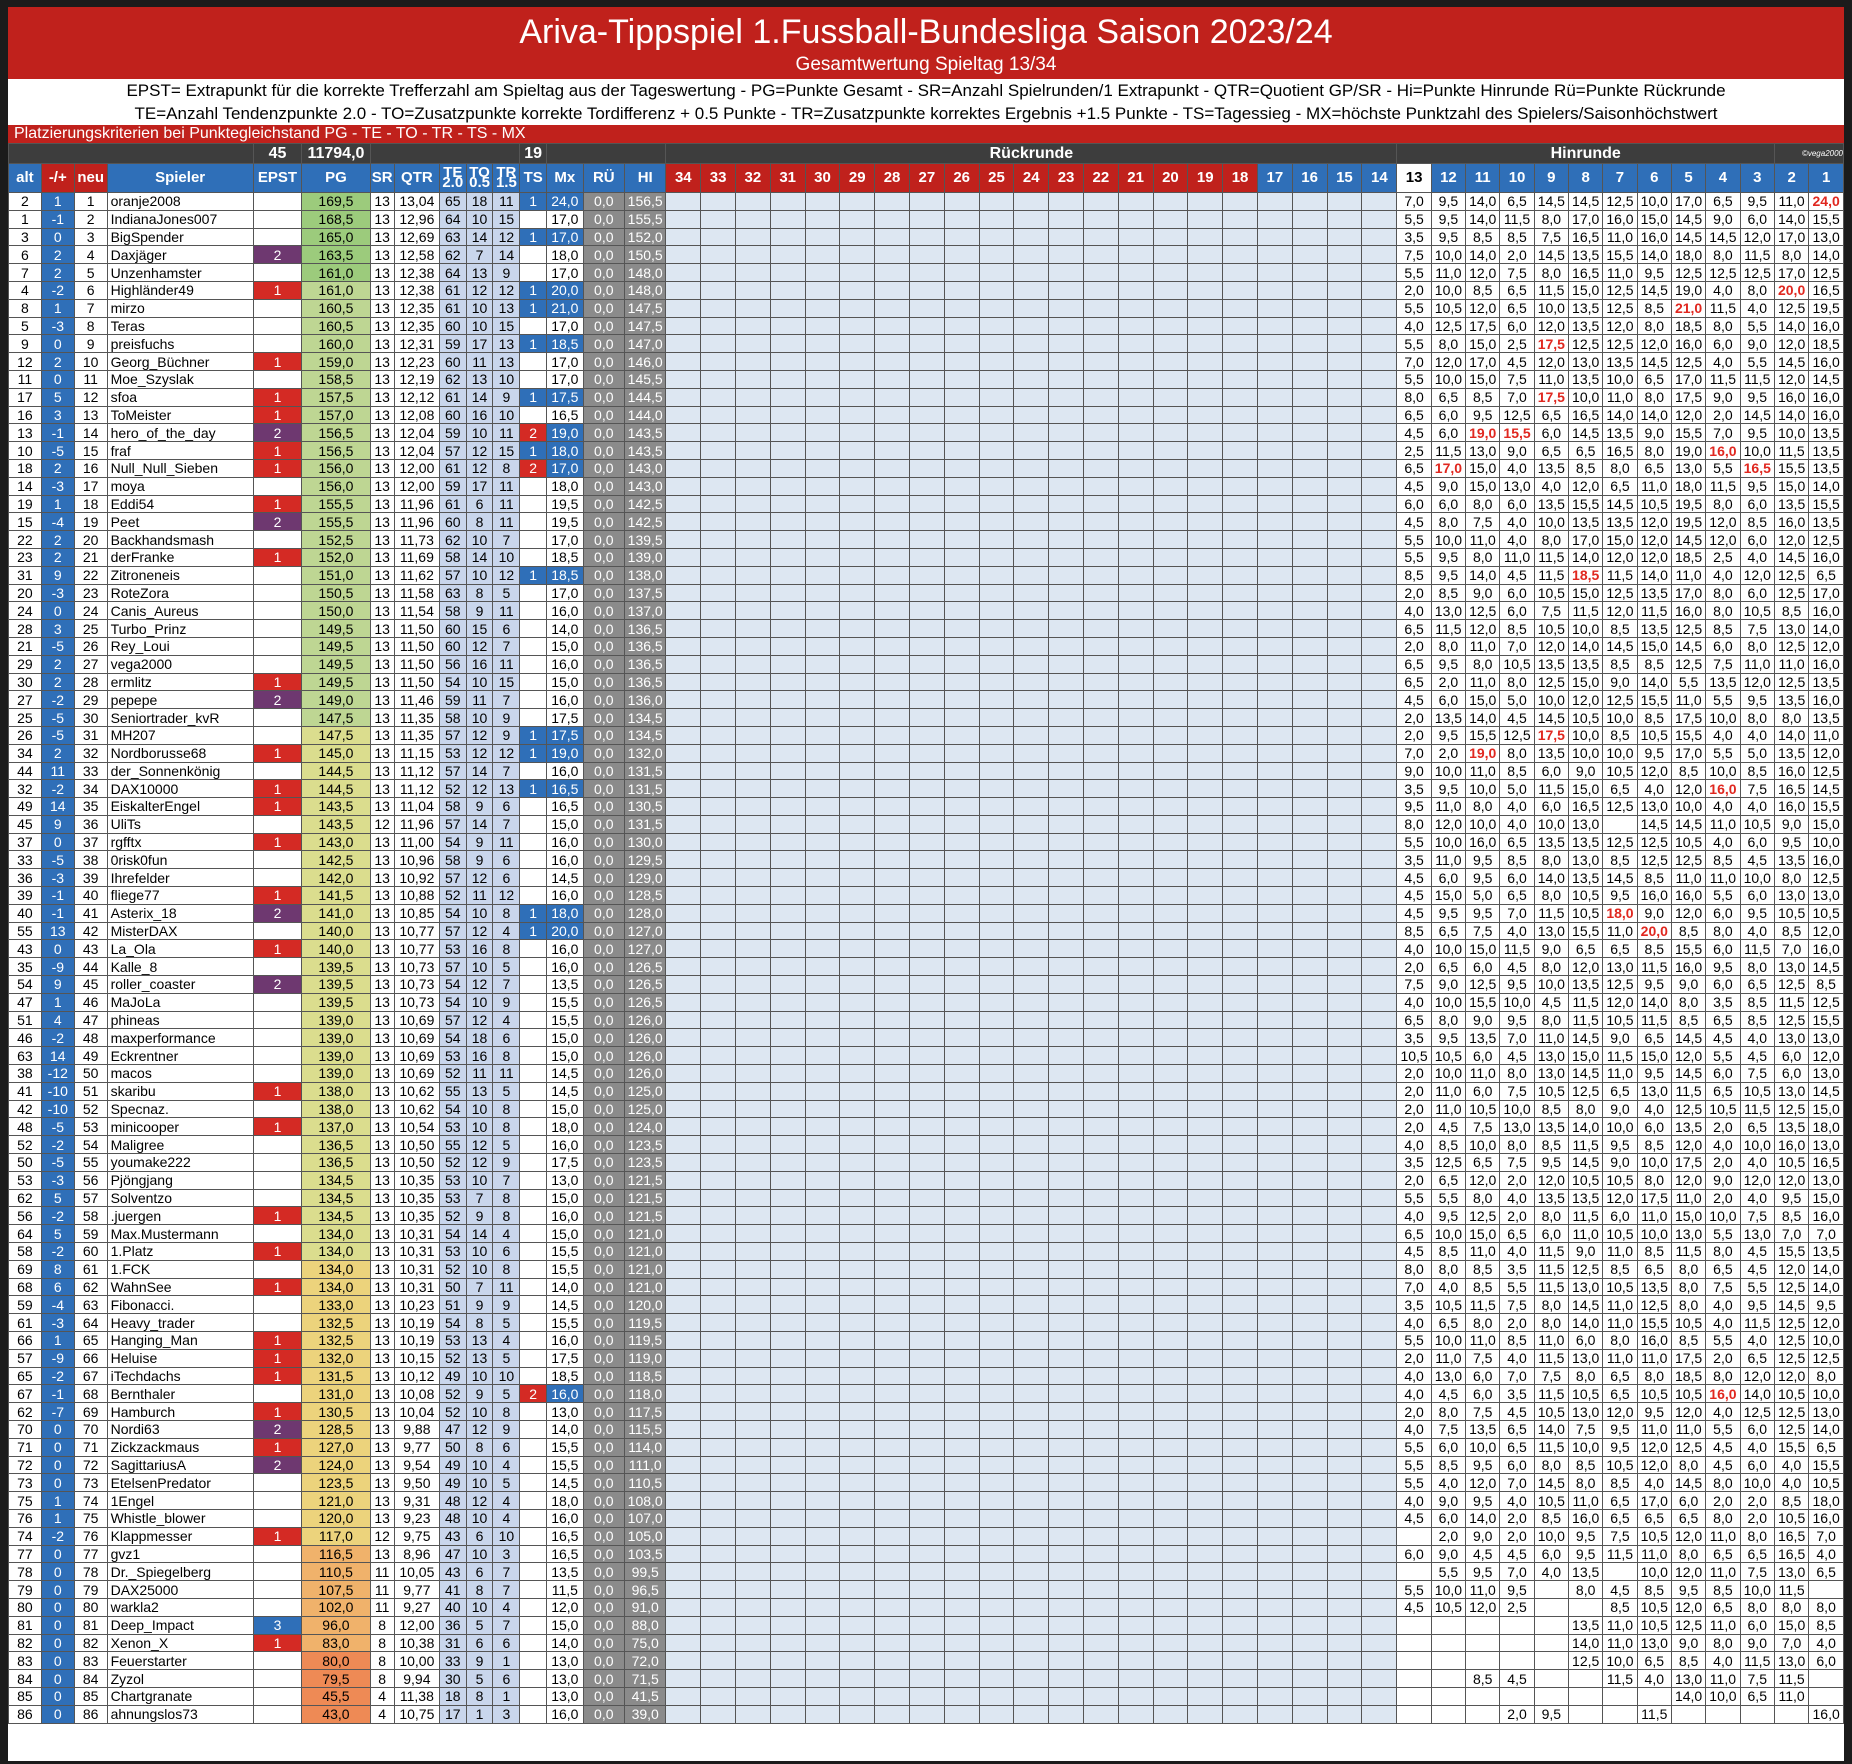 Image resolution: width=1852 pixels, height=1764 pixels. What do you see at coordinates (180, 1091) in the screenshot?
I see `player-name-cell: skaribu` at bounding box center [180, 1091].